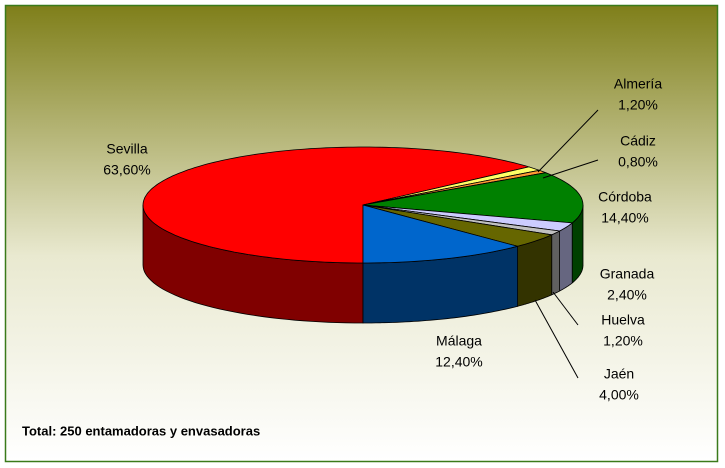 The image size is (725, 468). Describe the element at coordinates (625, 197) in the screenshot. I see `slice-label: Córdoba` at that location.